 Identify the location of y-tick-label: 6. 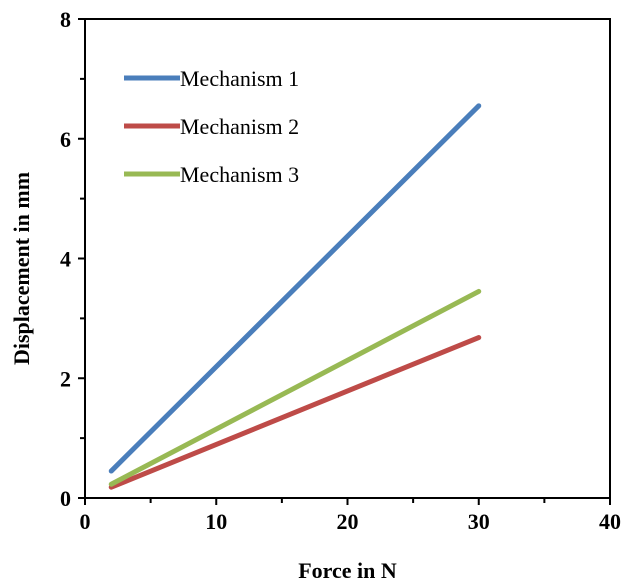
(65, 139).